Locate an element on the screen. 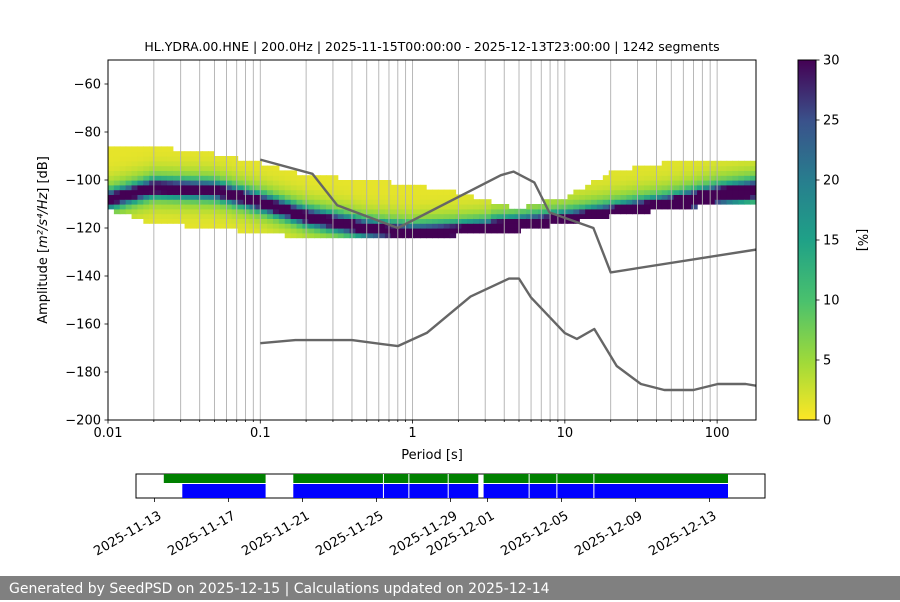 This screenshot has height=602, width=900. x-axis: 0.01 0.1 1 10 100 is located at coordinates (412, 430).